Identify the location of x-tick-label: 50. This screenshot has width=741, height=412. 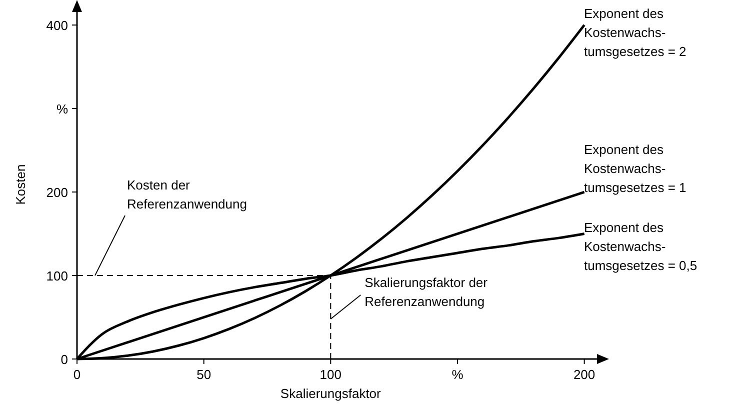
(204, 374).